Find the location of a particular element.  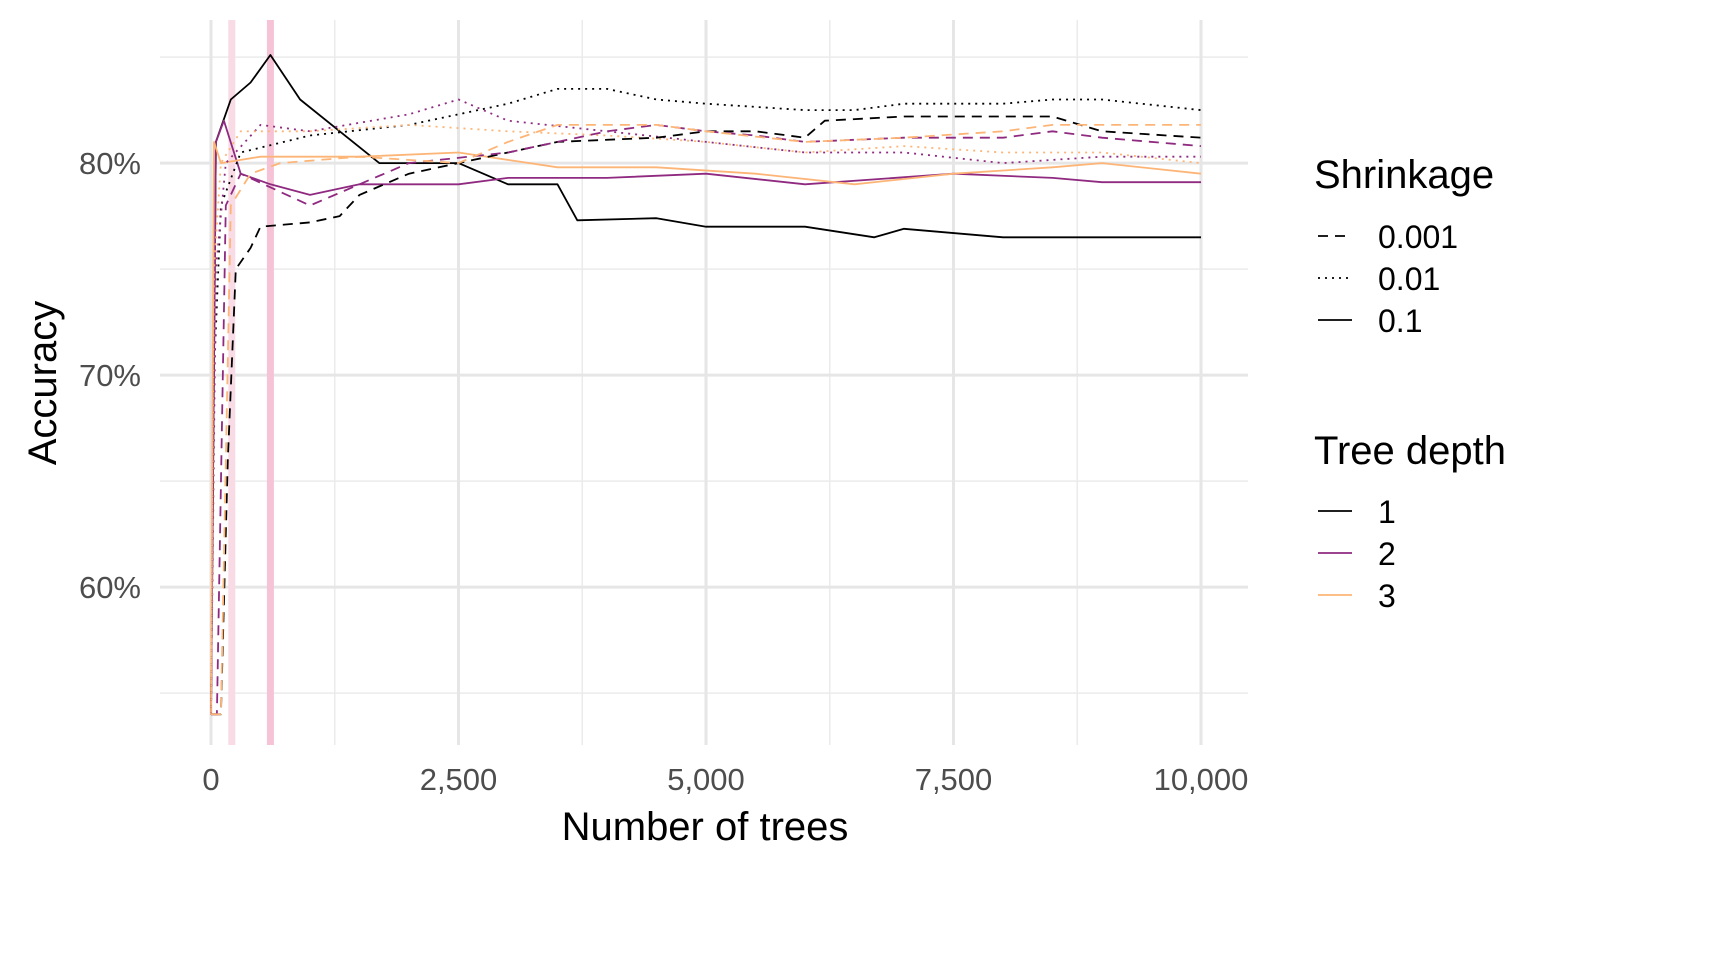

legend-label-shrinkage: 0.1 is located at coordinates (1400, 321).